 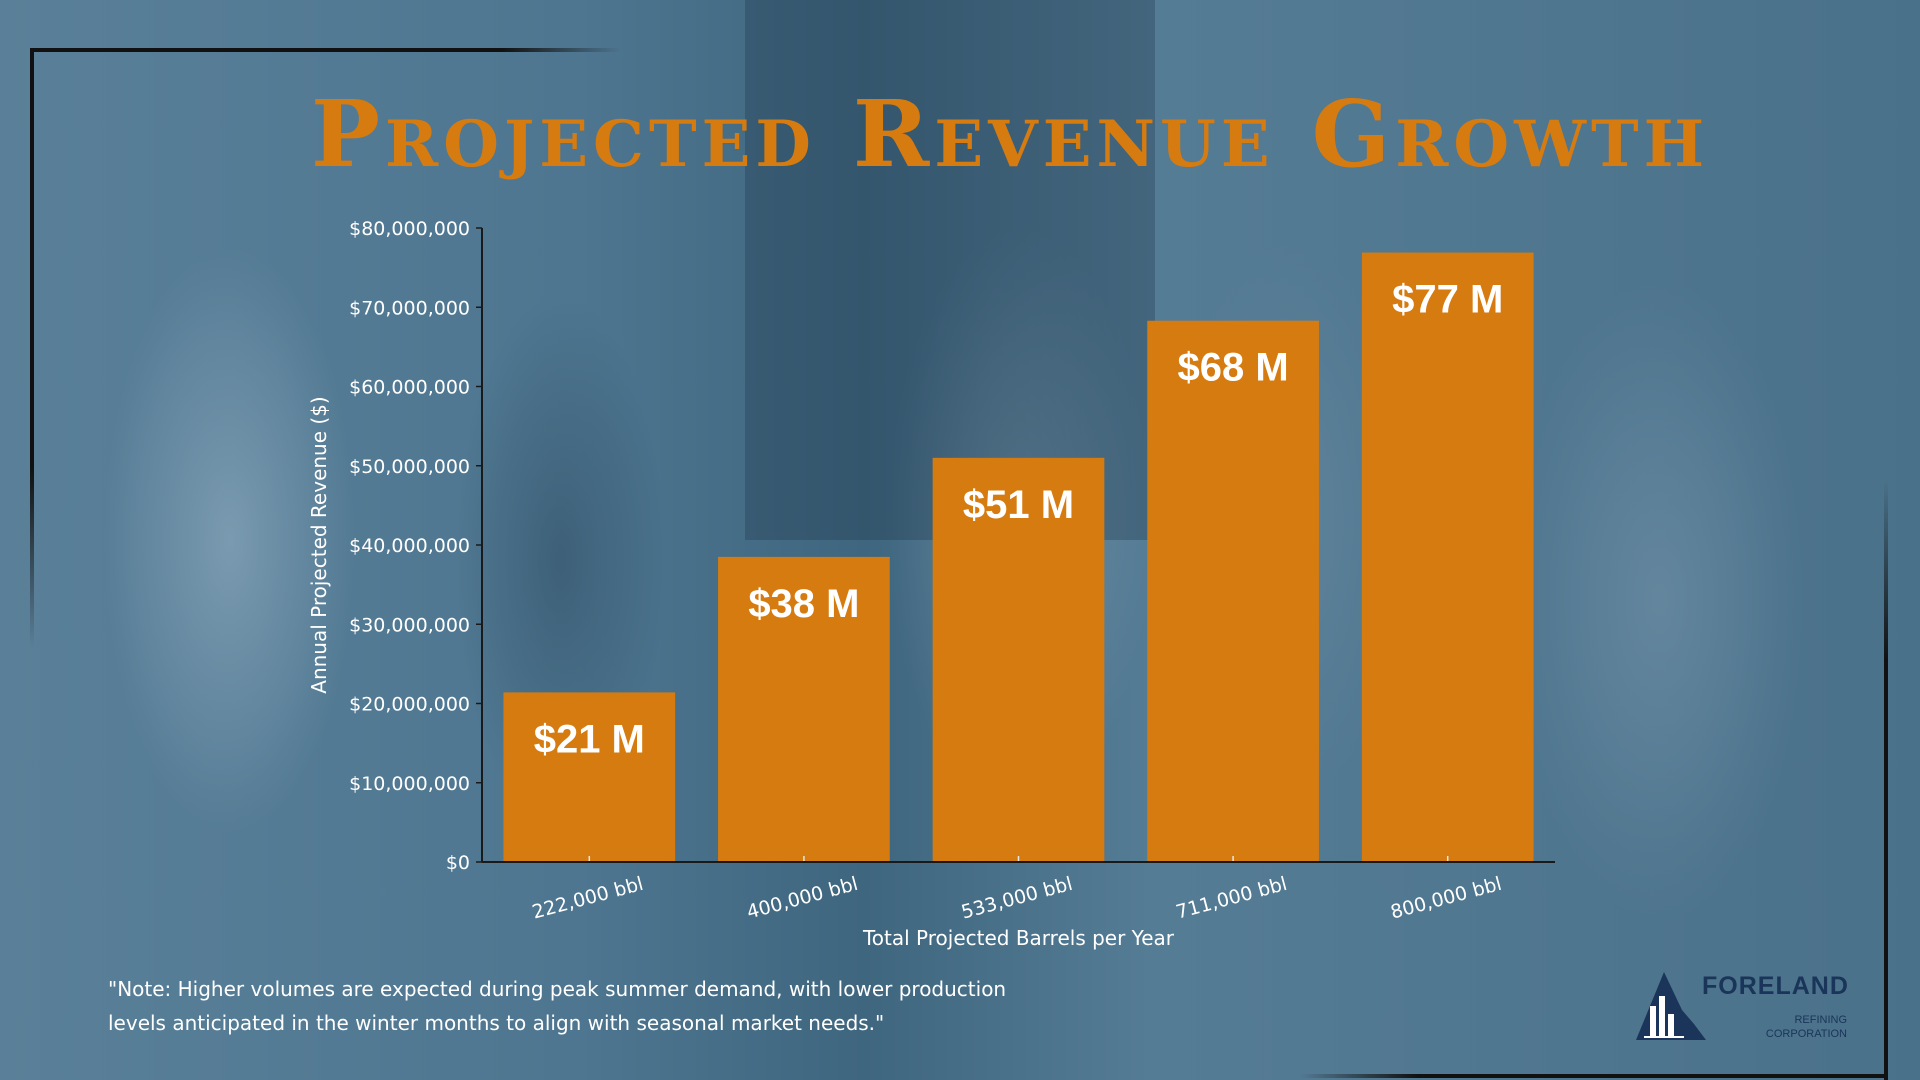 What do you see at coordinates (803, 604) in the screenshot?
I see `bar-data-label: $38 M` at bounding box center [803, 604].